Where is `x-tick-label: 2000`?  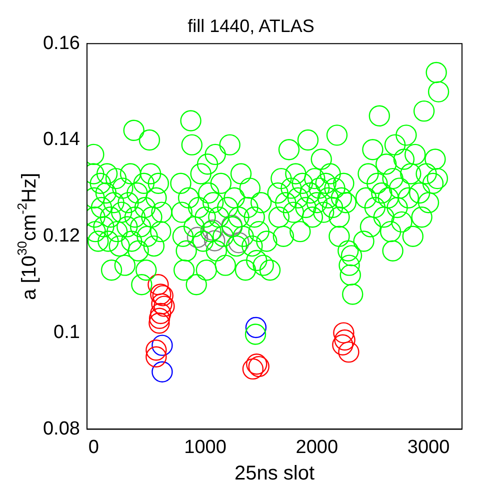 x-tick-label: 2000 is located at coordinates (317, 447).